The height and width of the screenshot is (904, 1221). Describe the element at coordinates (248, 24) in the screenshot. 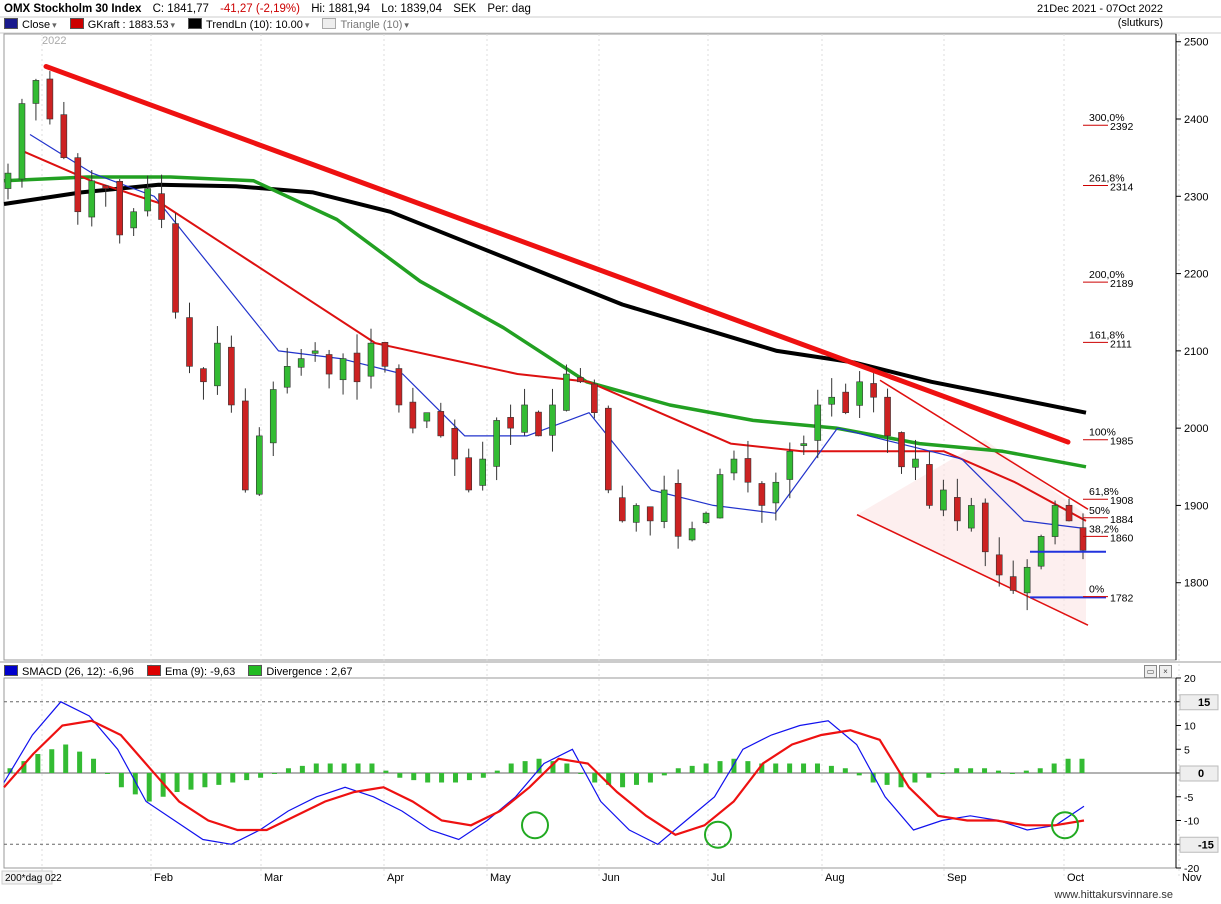

I see `legend-trendline: TrendLn (10): 10.00 ▾` at that location.